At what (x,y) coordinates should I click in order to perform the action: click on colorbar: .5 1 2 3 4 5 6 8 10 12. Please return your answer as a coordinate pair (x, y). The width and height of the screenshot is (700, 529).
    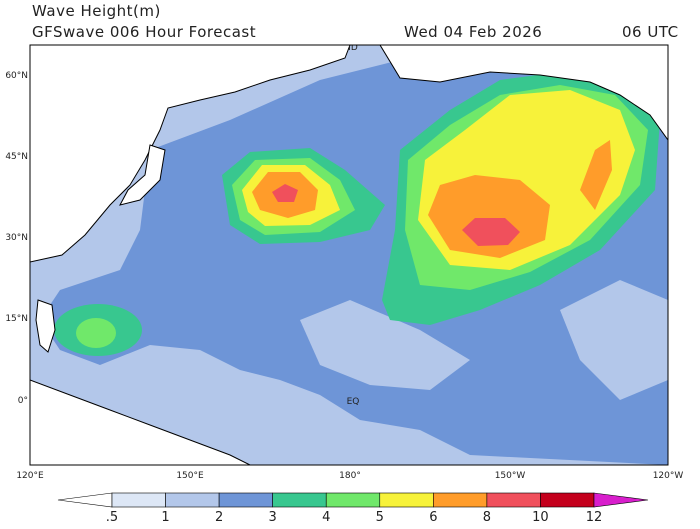
    Looking at the image, I should click on (353, 508).